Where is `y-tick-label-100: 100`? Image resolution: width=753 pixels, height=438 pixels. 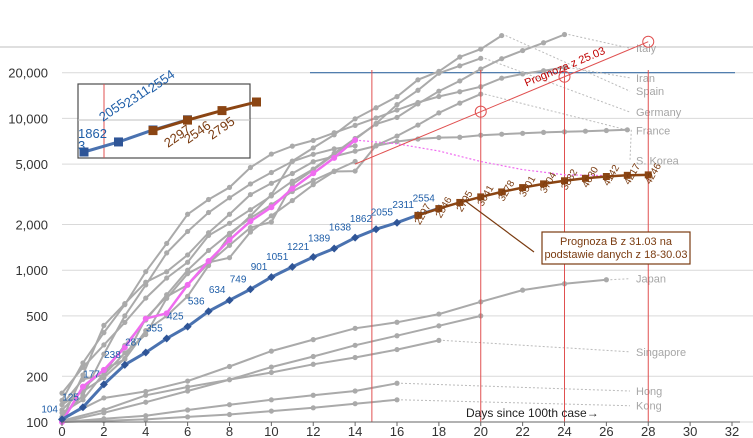 y-tick-label-100: 100 is located at coordinates (37, 422).